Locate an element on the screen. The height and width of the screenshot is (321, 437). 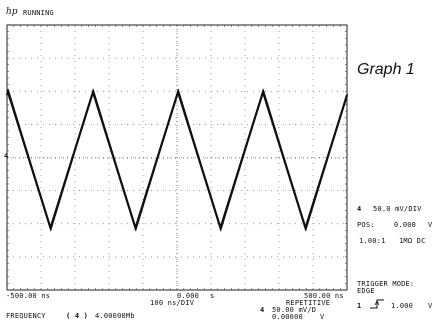
position-value: 0.000 is located at coordinates (405, 225).